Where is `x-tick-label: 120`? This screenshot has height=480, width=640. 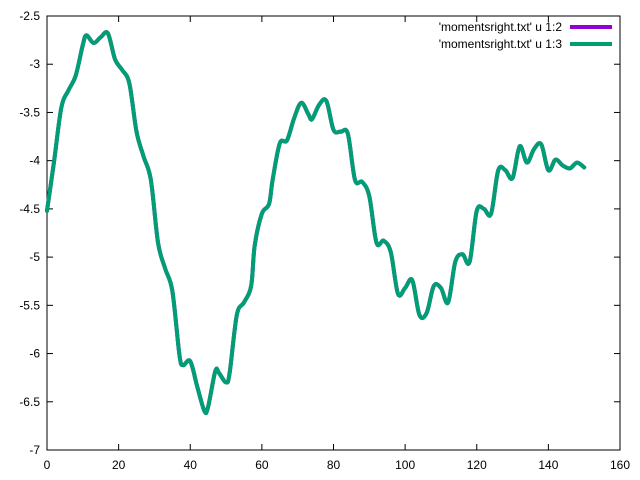 x-tick-label: 120 is located at coordinates (477, 465).